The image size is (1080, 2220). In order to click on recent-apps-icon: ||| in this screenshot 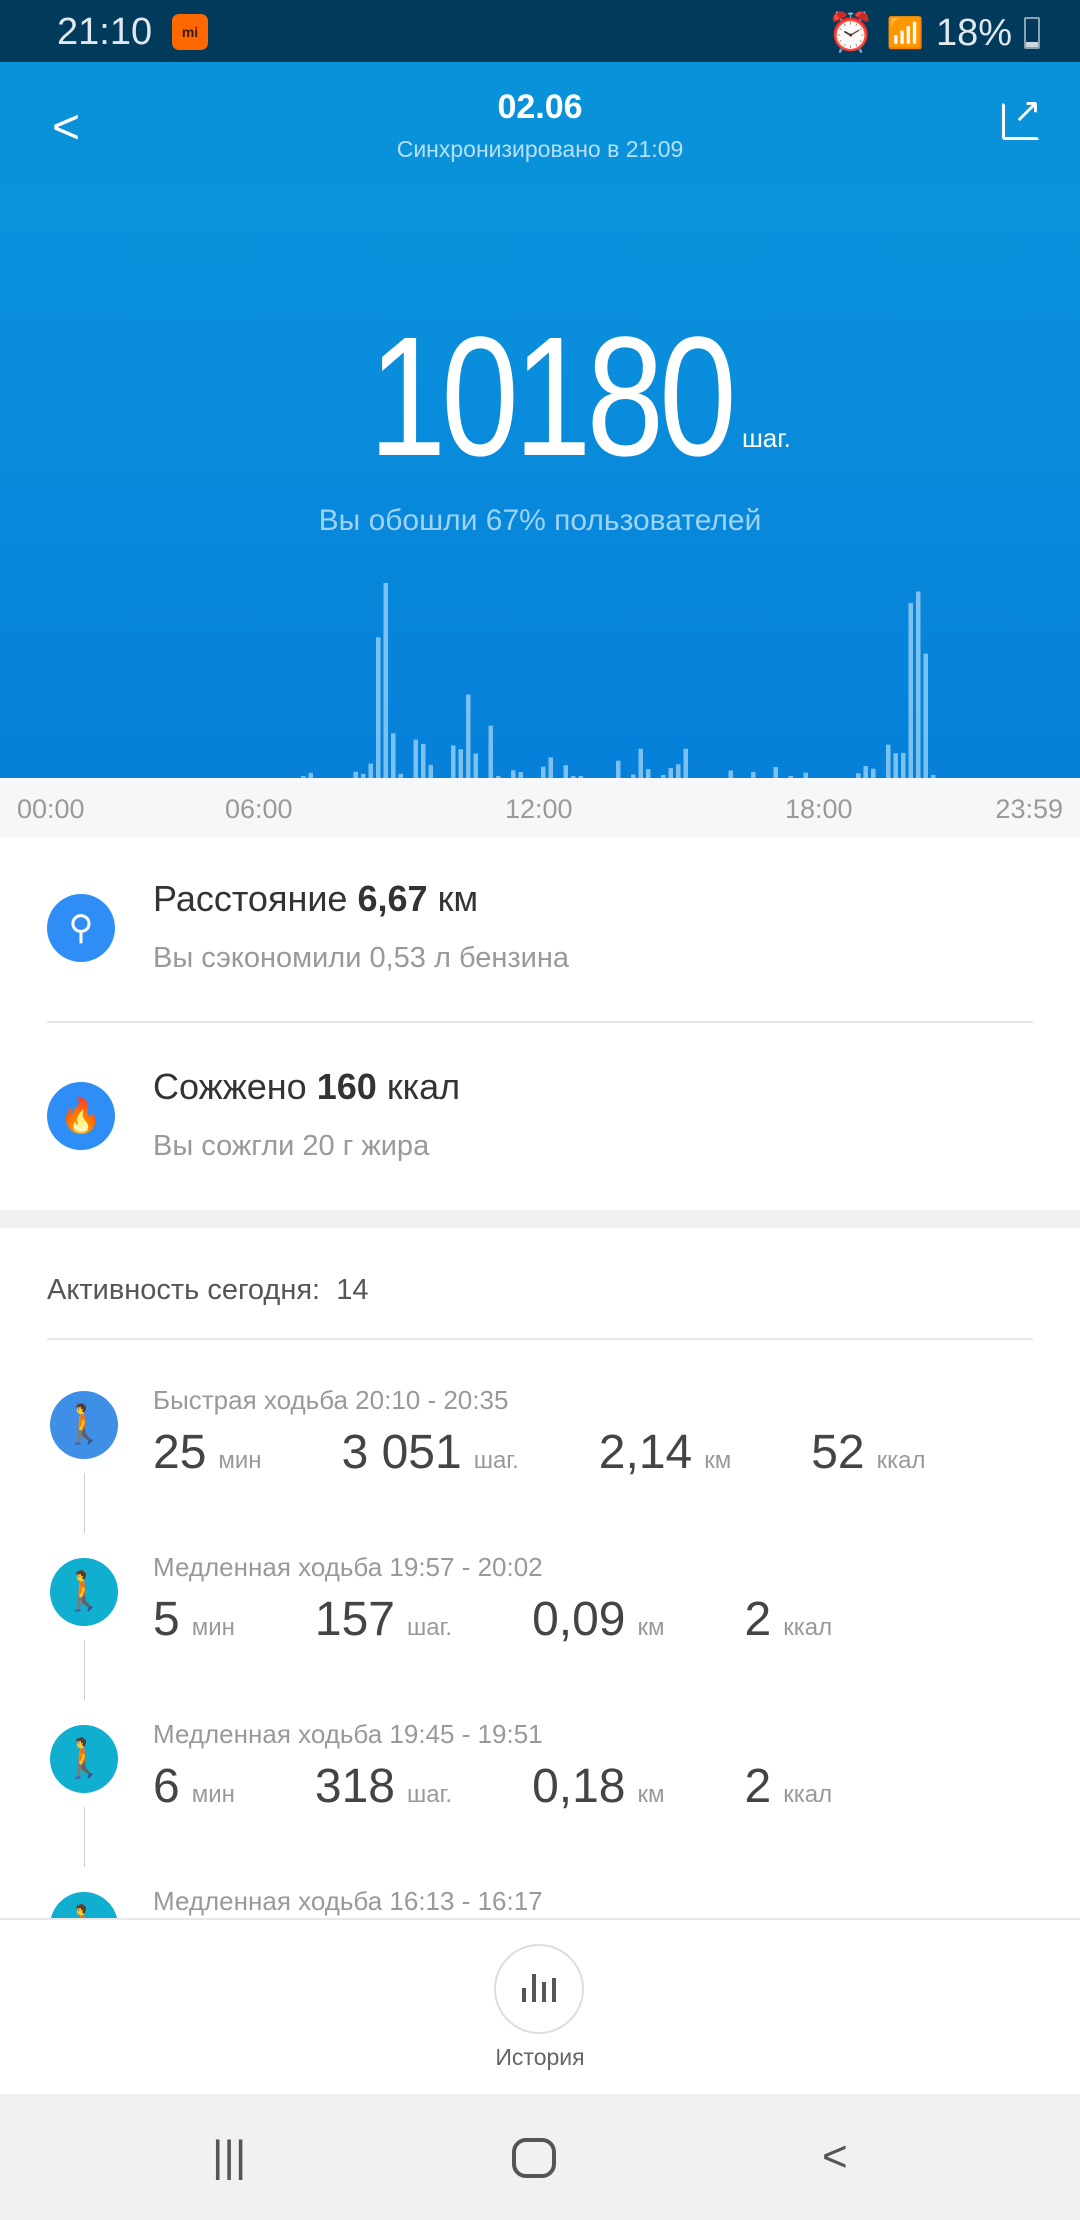, I will do `click(229, 2156)`.